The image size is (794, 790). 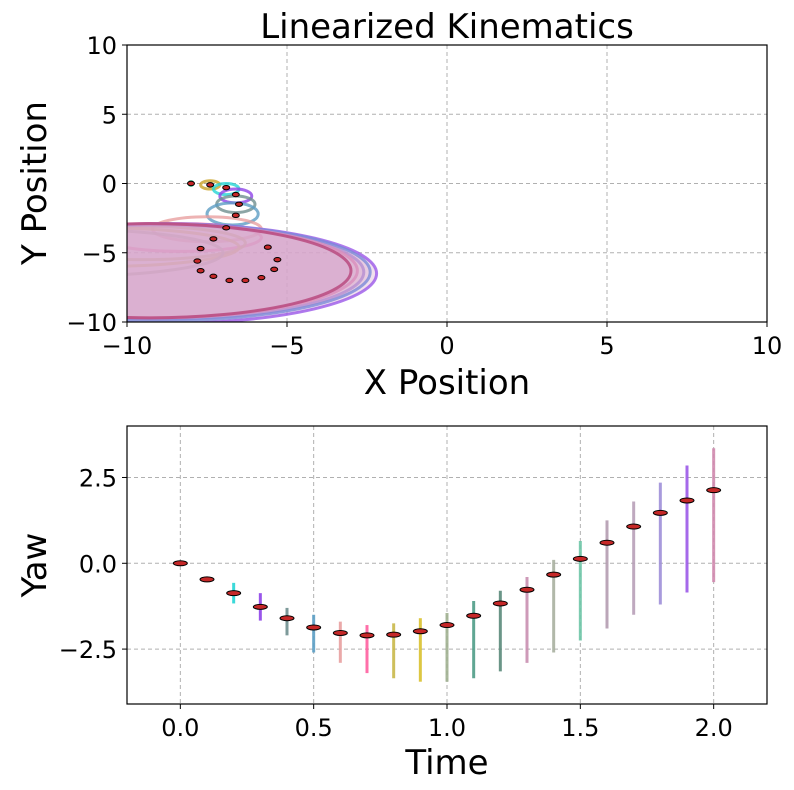 What do you see at coordinates (447, 27) in the screenshot?
I see `top-title: Linearized Kinematics` at bounding box center [447, 27].